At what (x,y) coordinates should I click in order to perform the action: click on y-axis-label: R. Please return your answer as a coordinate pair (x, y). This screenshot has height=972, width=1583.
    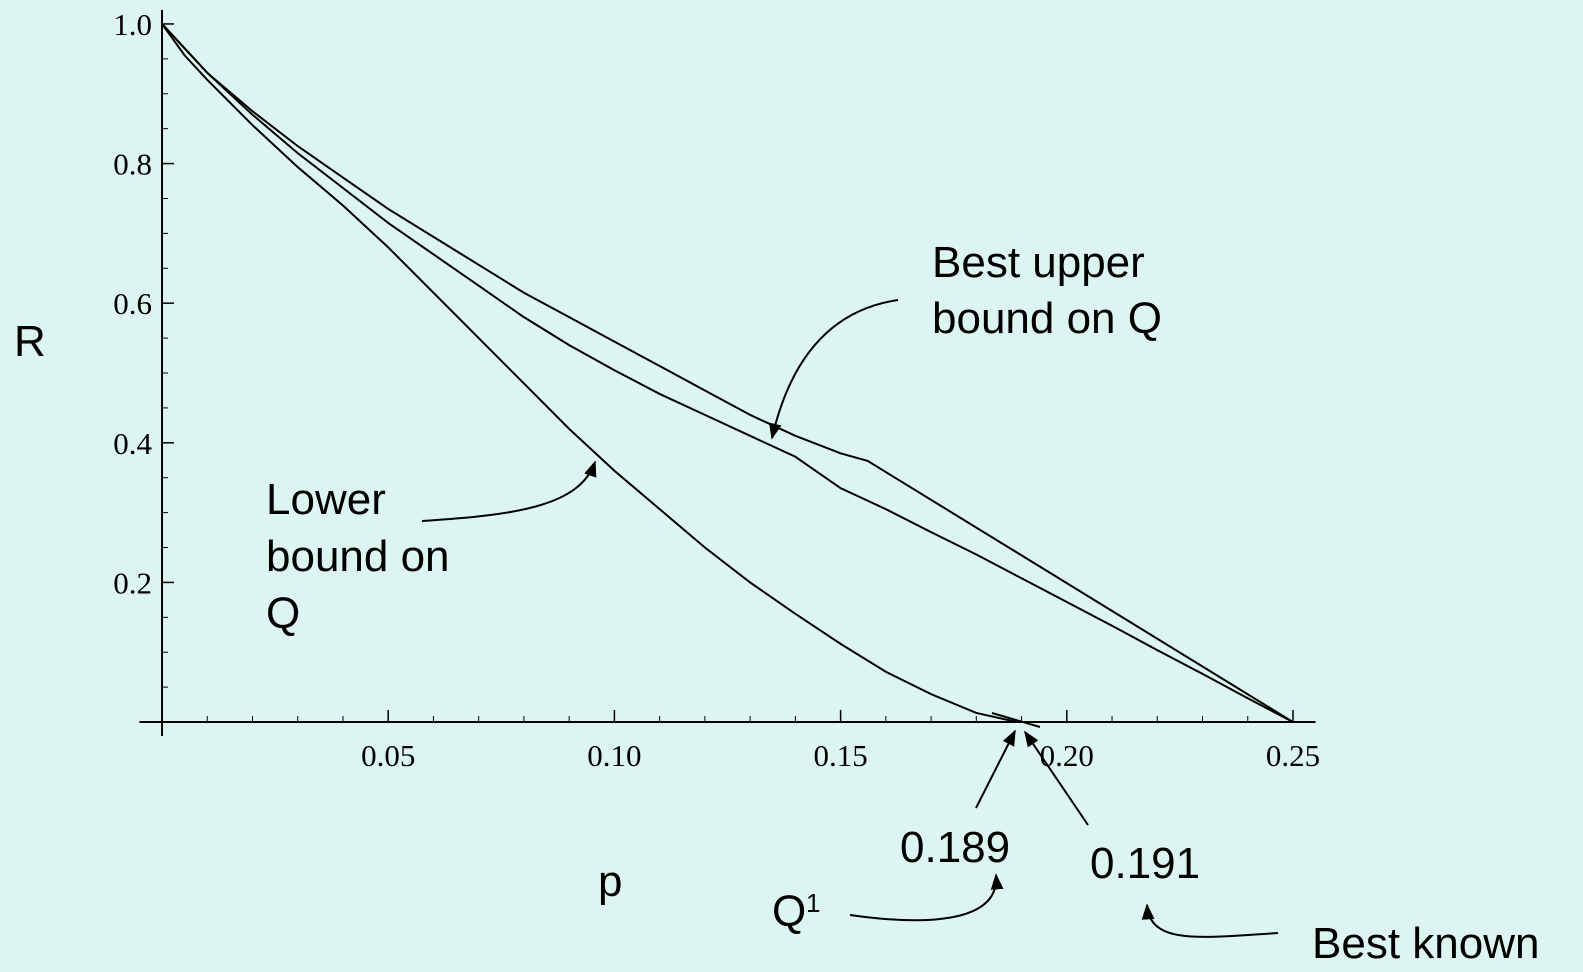
    Looking at the image, I should click on (30, 341).